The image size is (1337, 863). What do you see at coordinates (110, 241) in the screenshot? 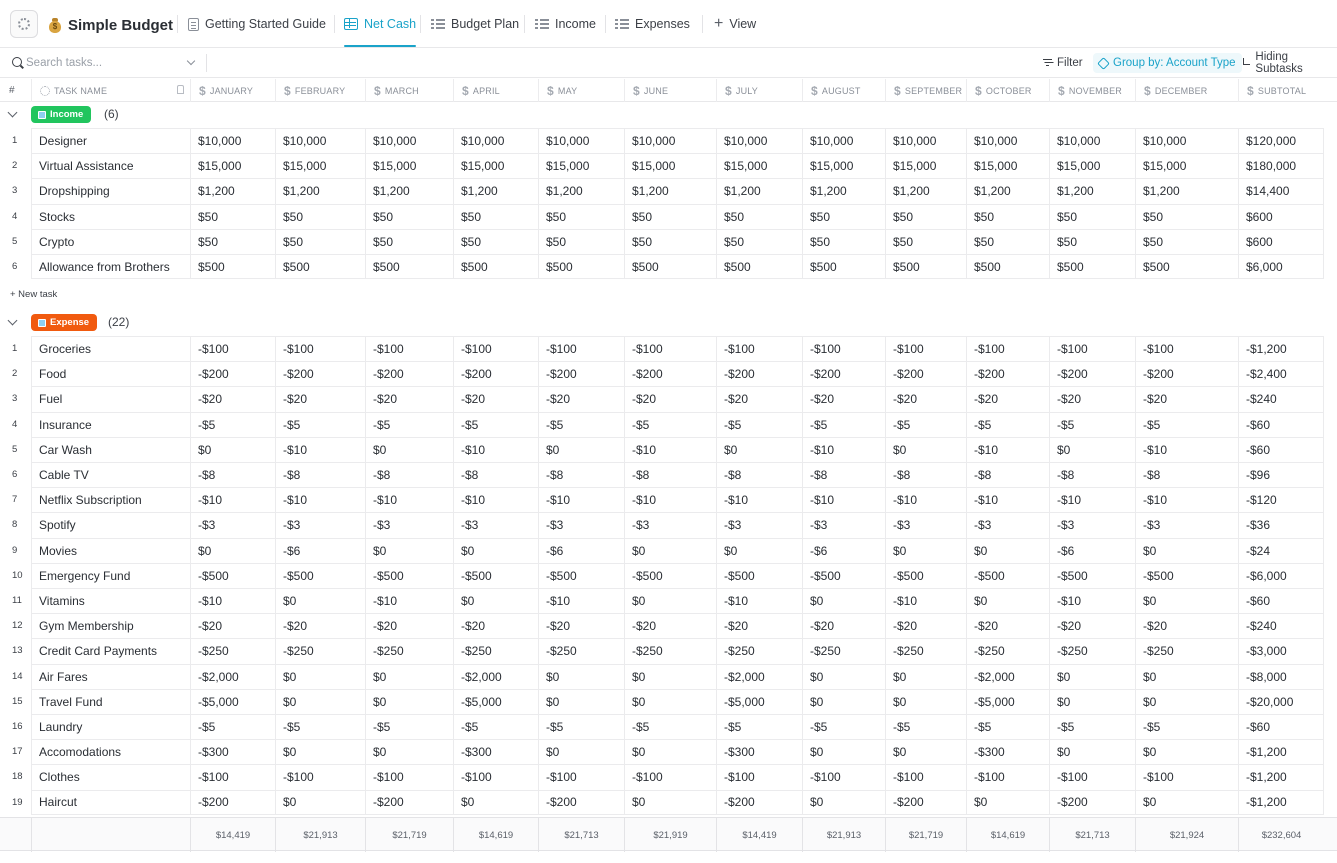
I see `task-name-cell: Crypto` at bounding box center [110, 241].